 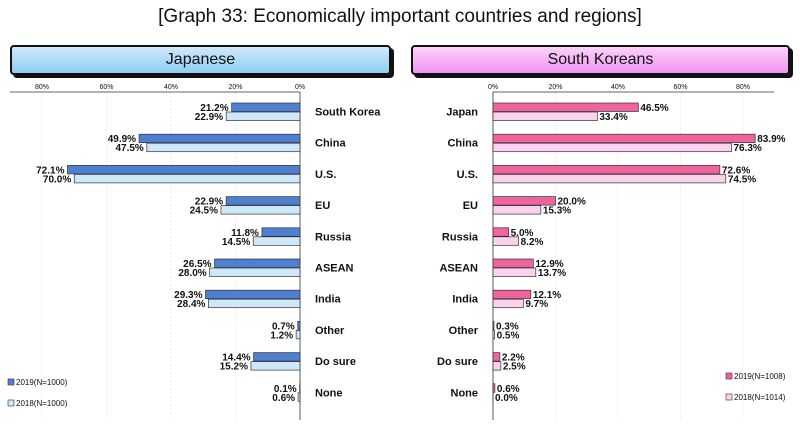 What do you see at coordinates (506, 398) in the screenshot?
I see `data-label: 0.0%` at bounding box center [506, 398].